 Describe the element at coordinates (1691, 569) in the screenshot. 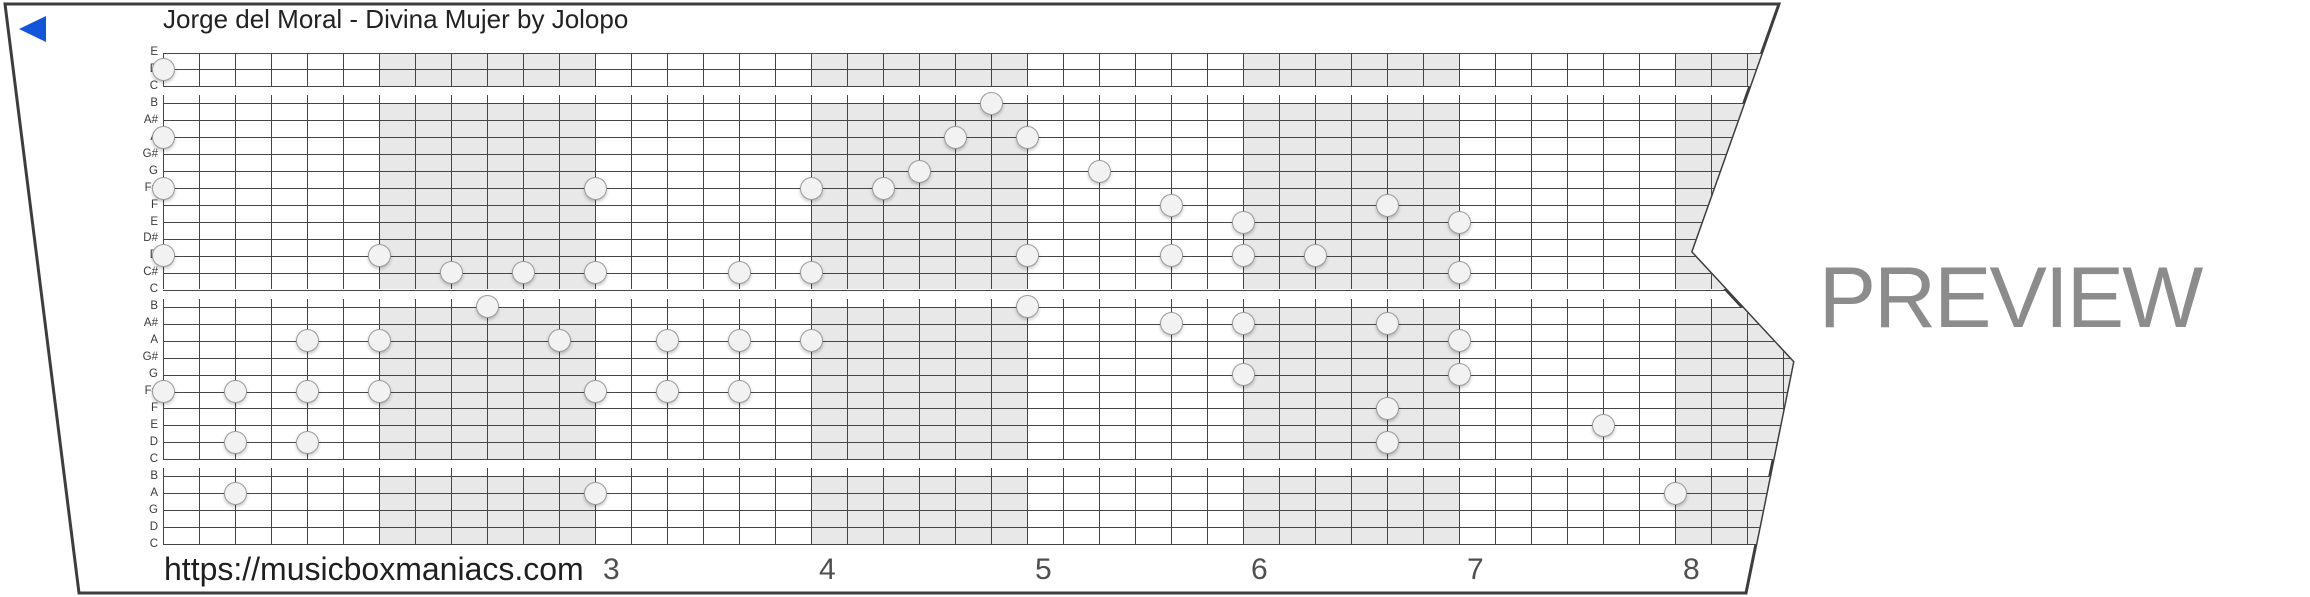

I see `measure-number: 8` at that location.